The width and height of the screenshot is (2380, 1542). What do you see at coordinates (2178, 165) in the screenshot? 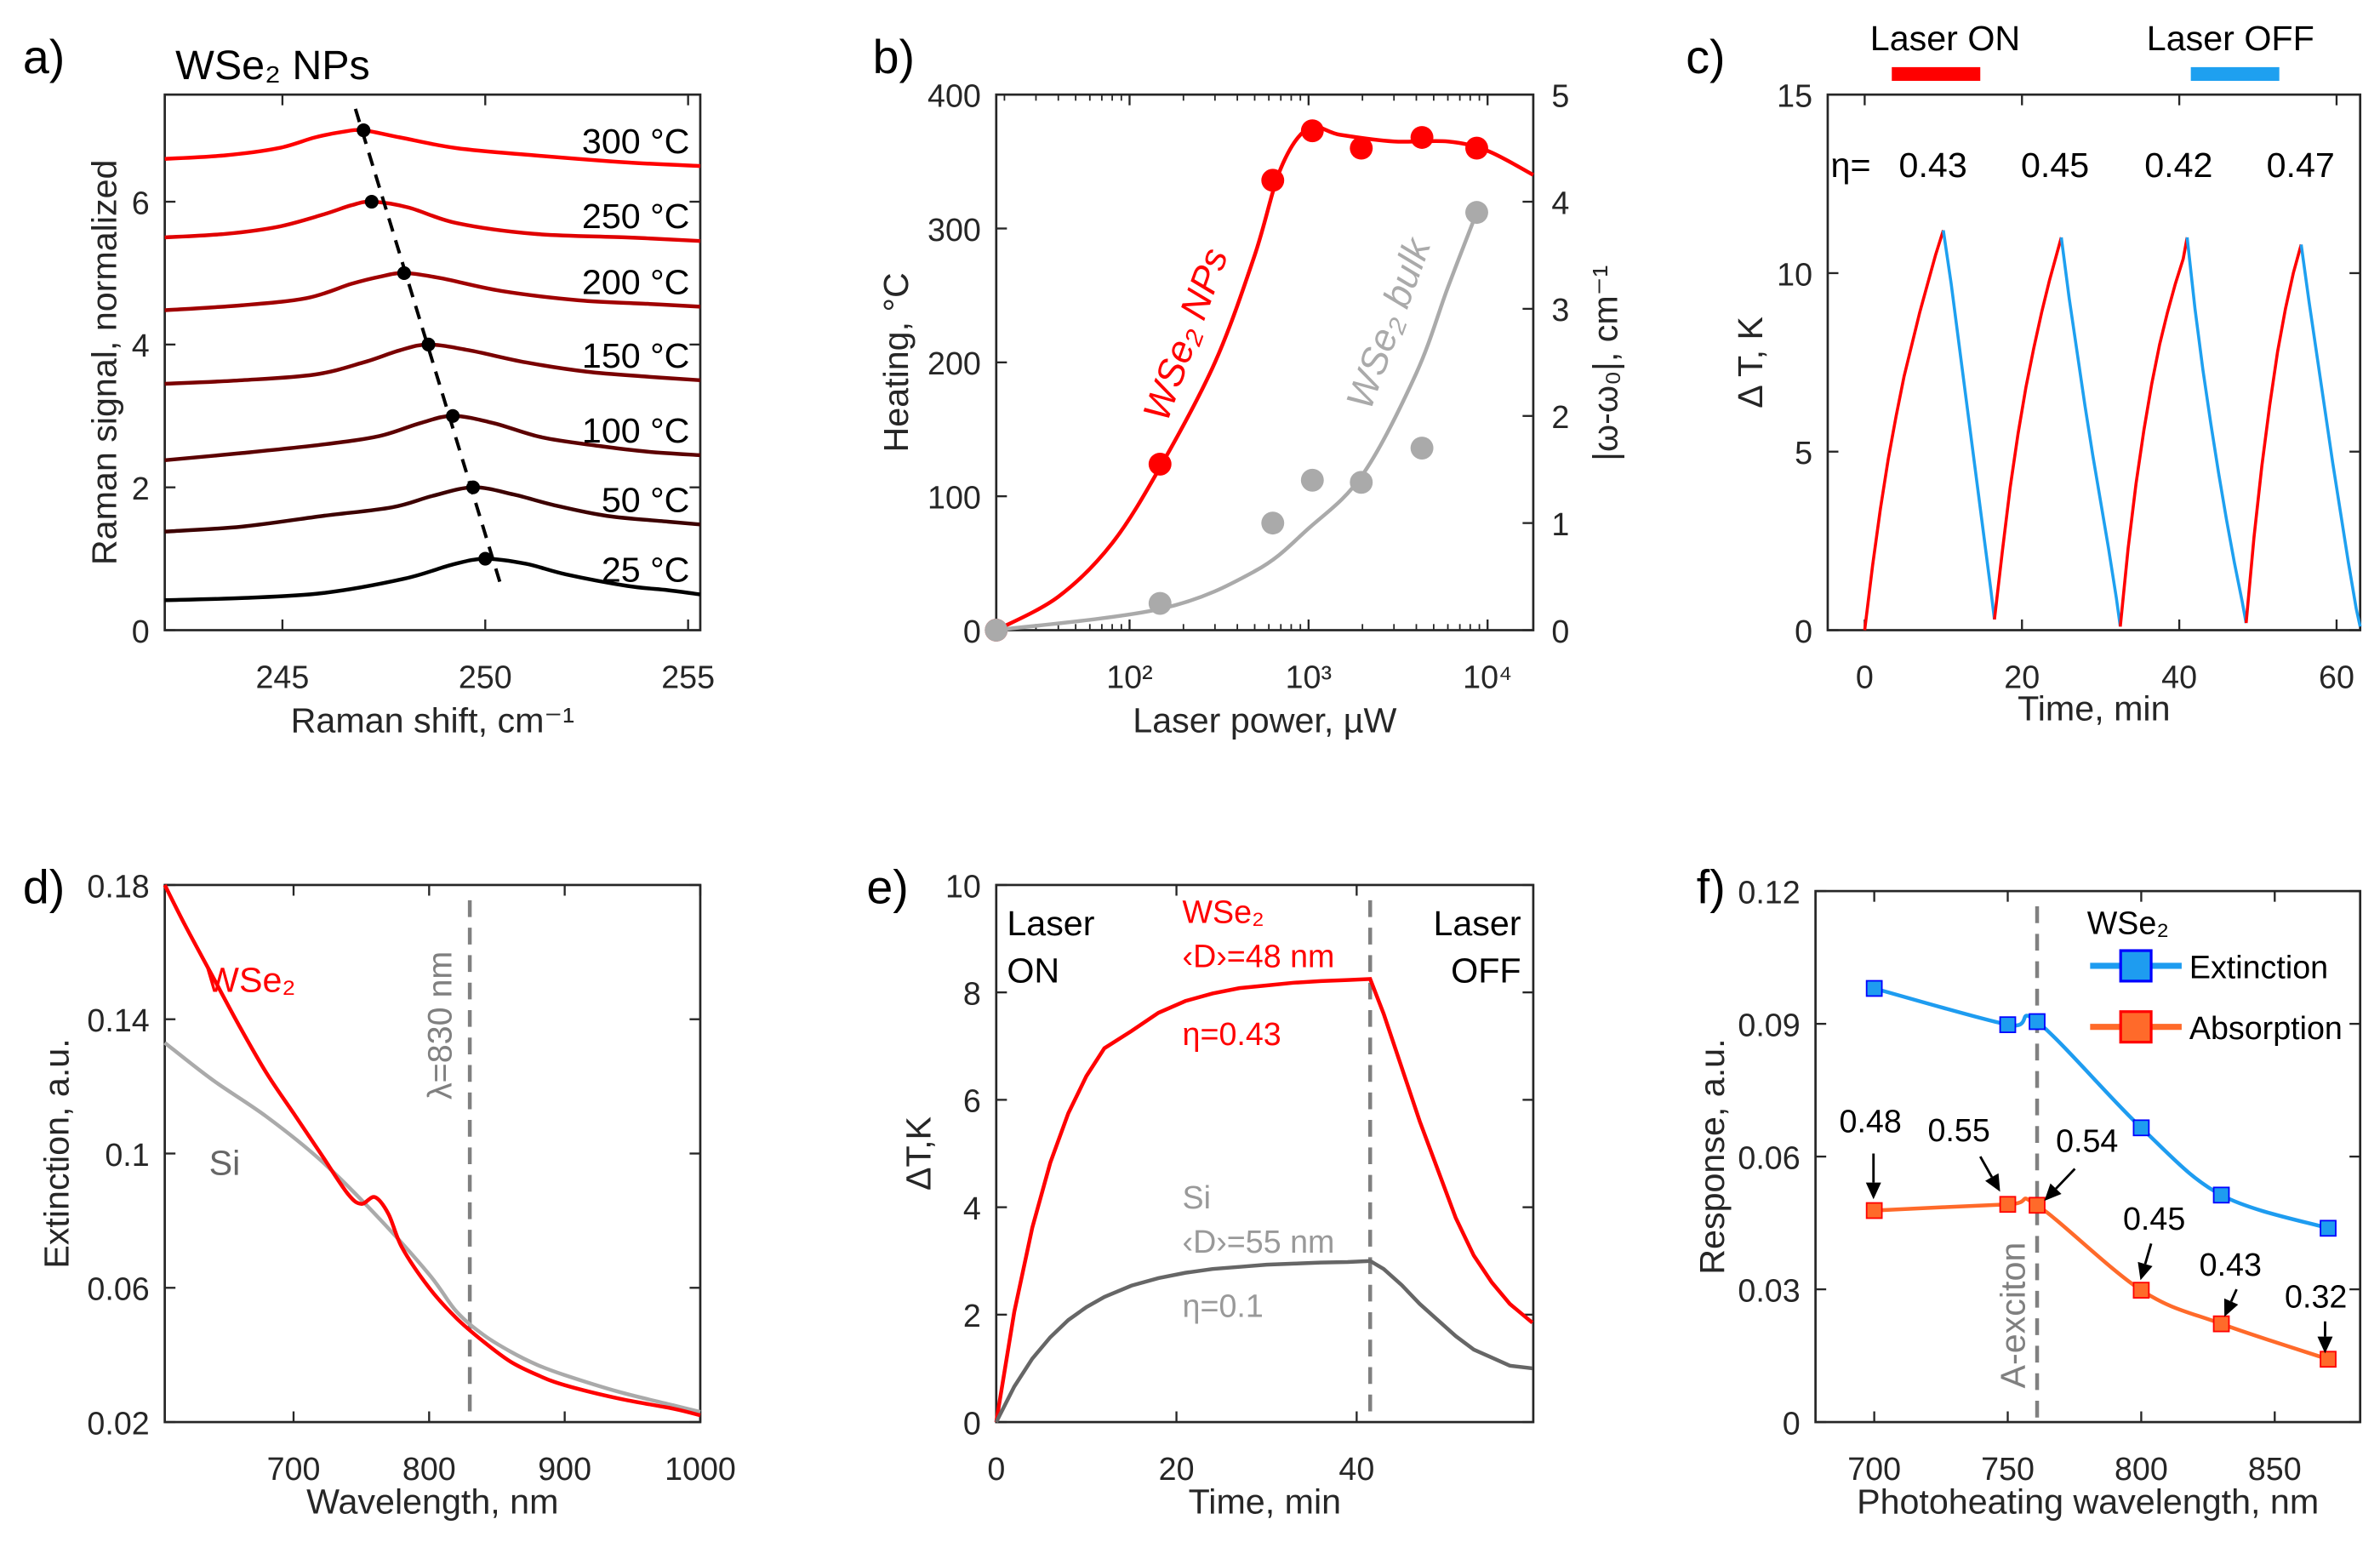
I see `eta-value: 0.42` at bounding box center [2178, 165].